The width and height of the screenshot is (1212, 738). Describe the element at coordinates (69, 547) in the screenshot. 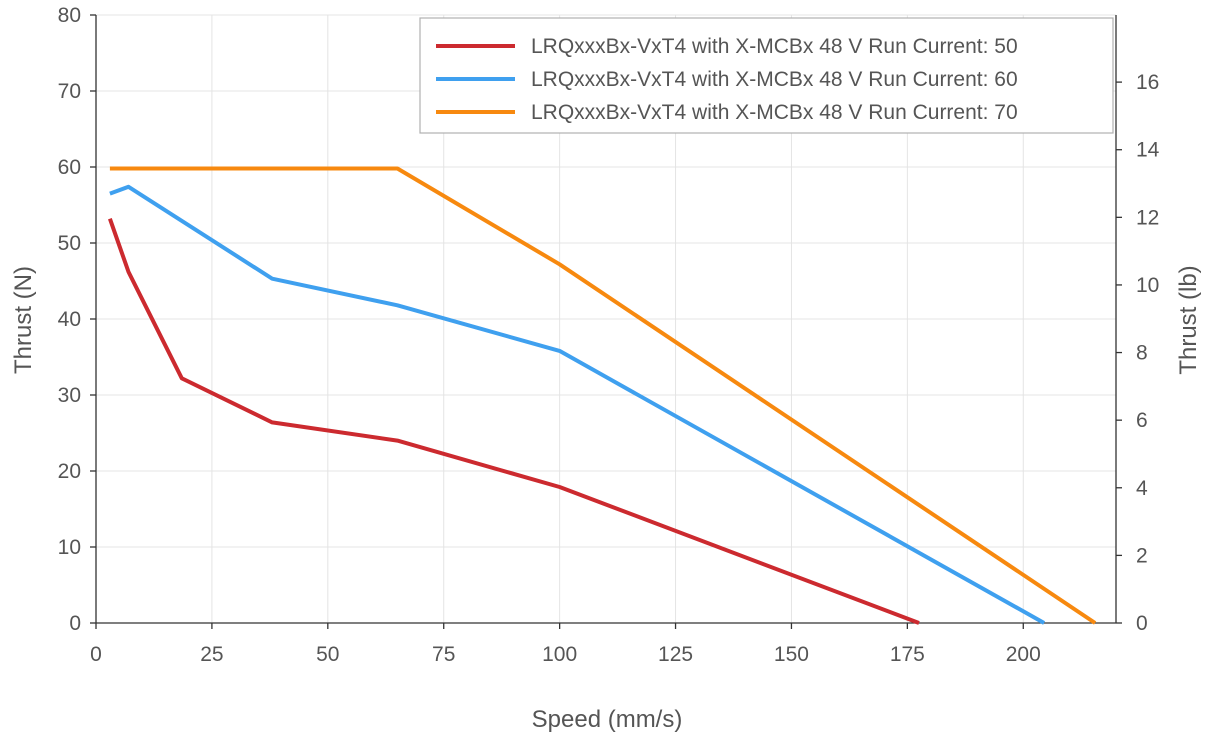

I see `y-tick-label: 10` at that location.